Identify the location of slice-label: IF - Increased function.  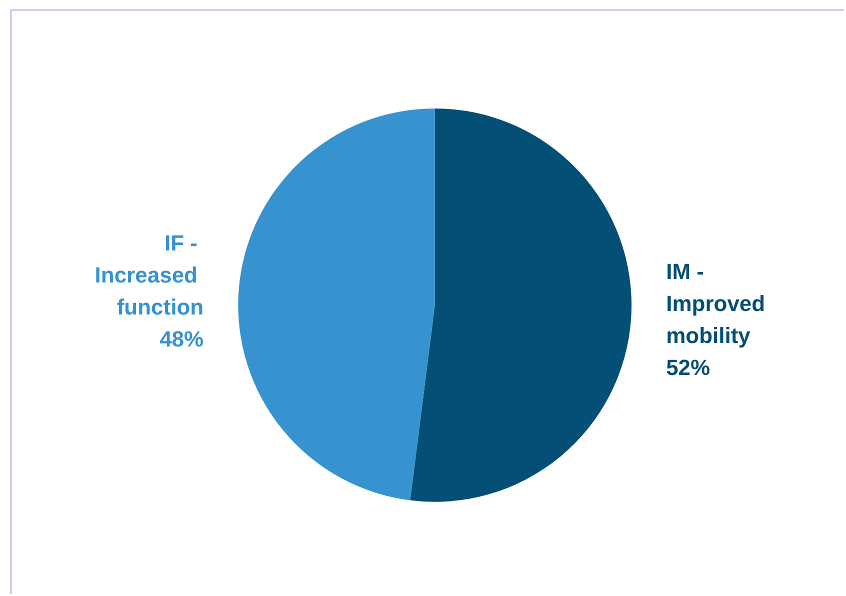
(149, 275).